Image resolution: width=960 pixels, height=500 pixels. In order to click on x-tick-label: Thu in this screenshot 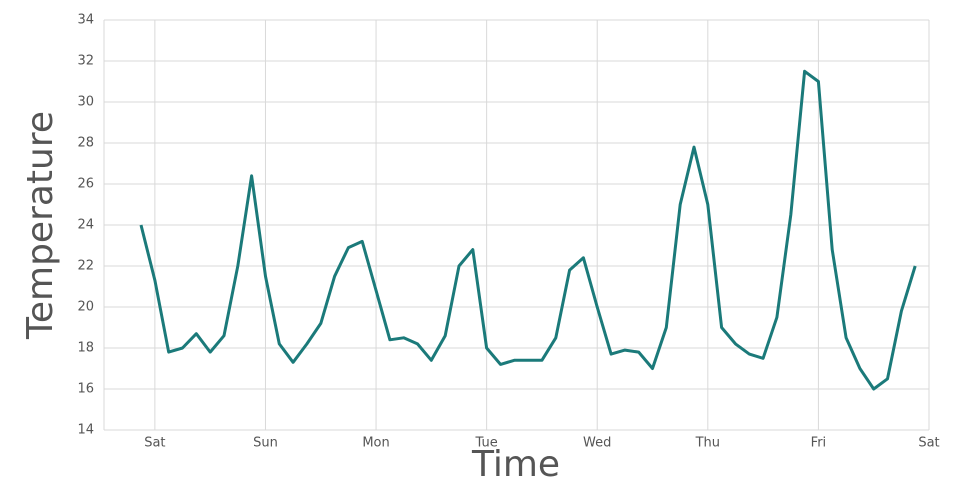, I will do `click(707, 443)`.